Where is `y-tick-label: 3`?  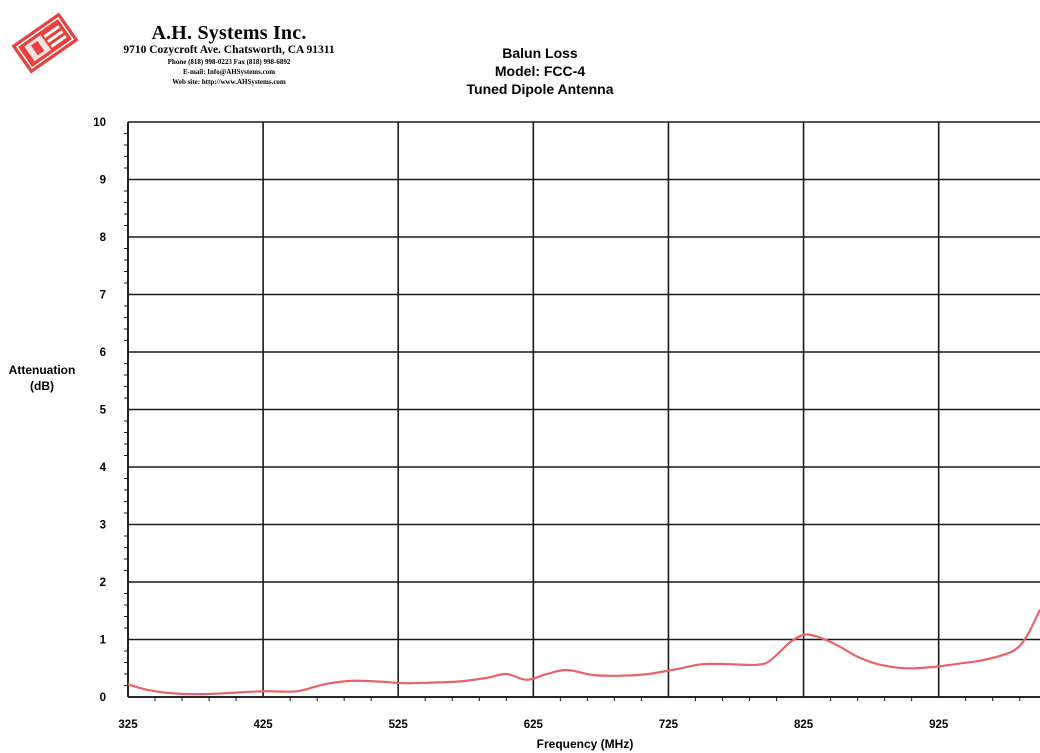
y-tick-label: 3 is located at coordinates (103, 526).